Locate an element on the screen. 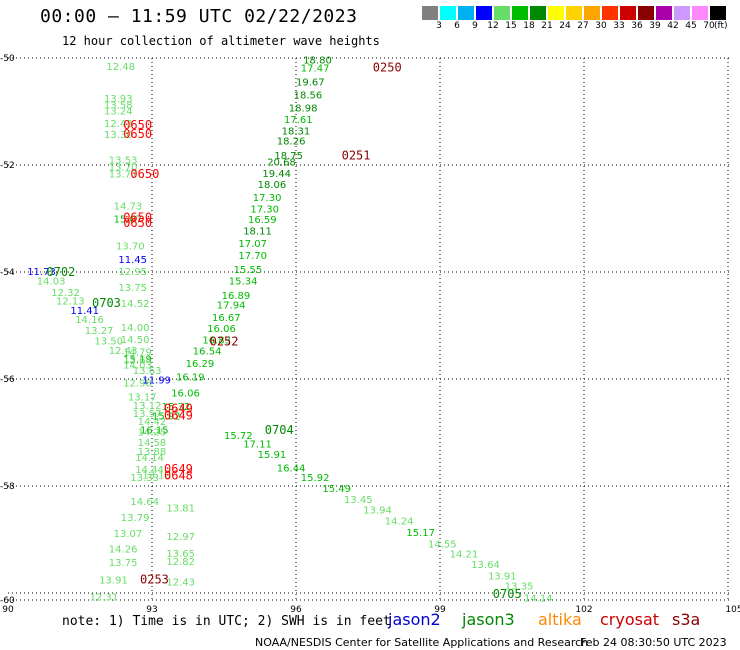 The height and width of the screenshot is (650, 740). satellite-legend-jason2: jason2 is located at coordinates (414, 619).